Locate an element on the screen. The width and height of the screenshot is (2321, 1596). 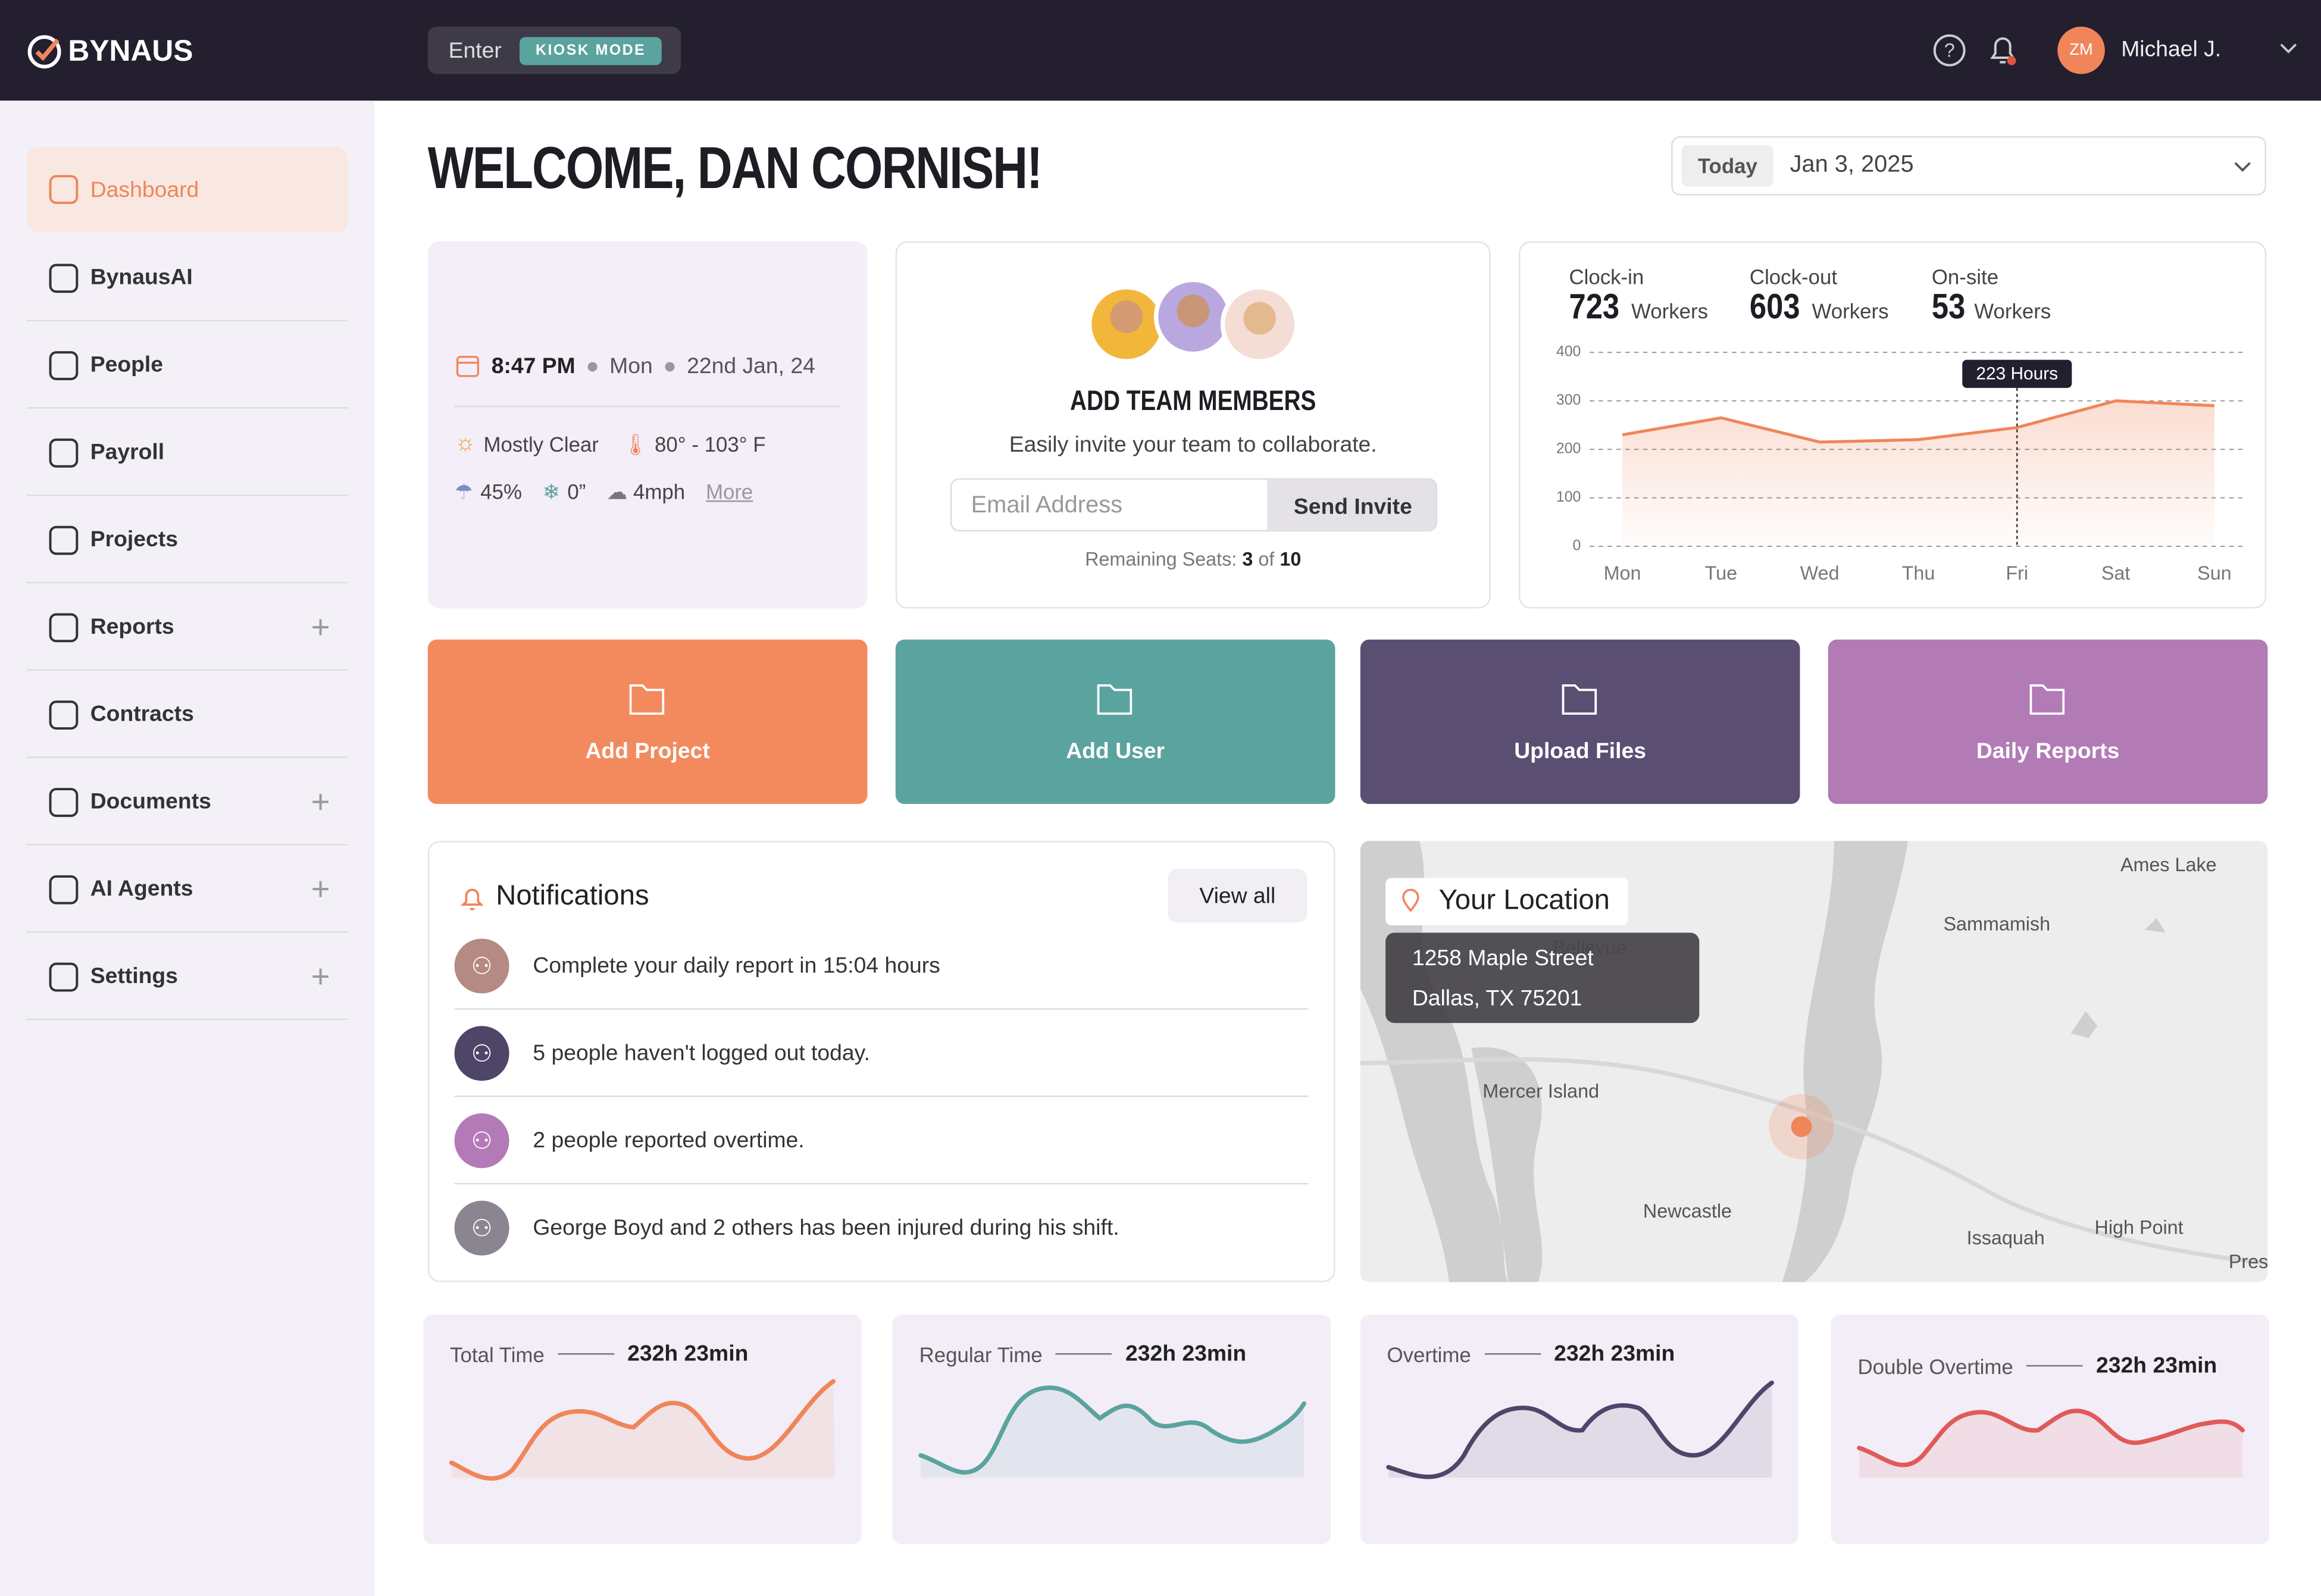
top-bar is located at coordinates (1160, 50).